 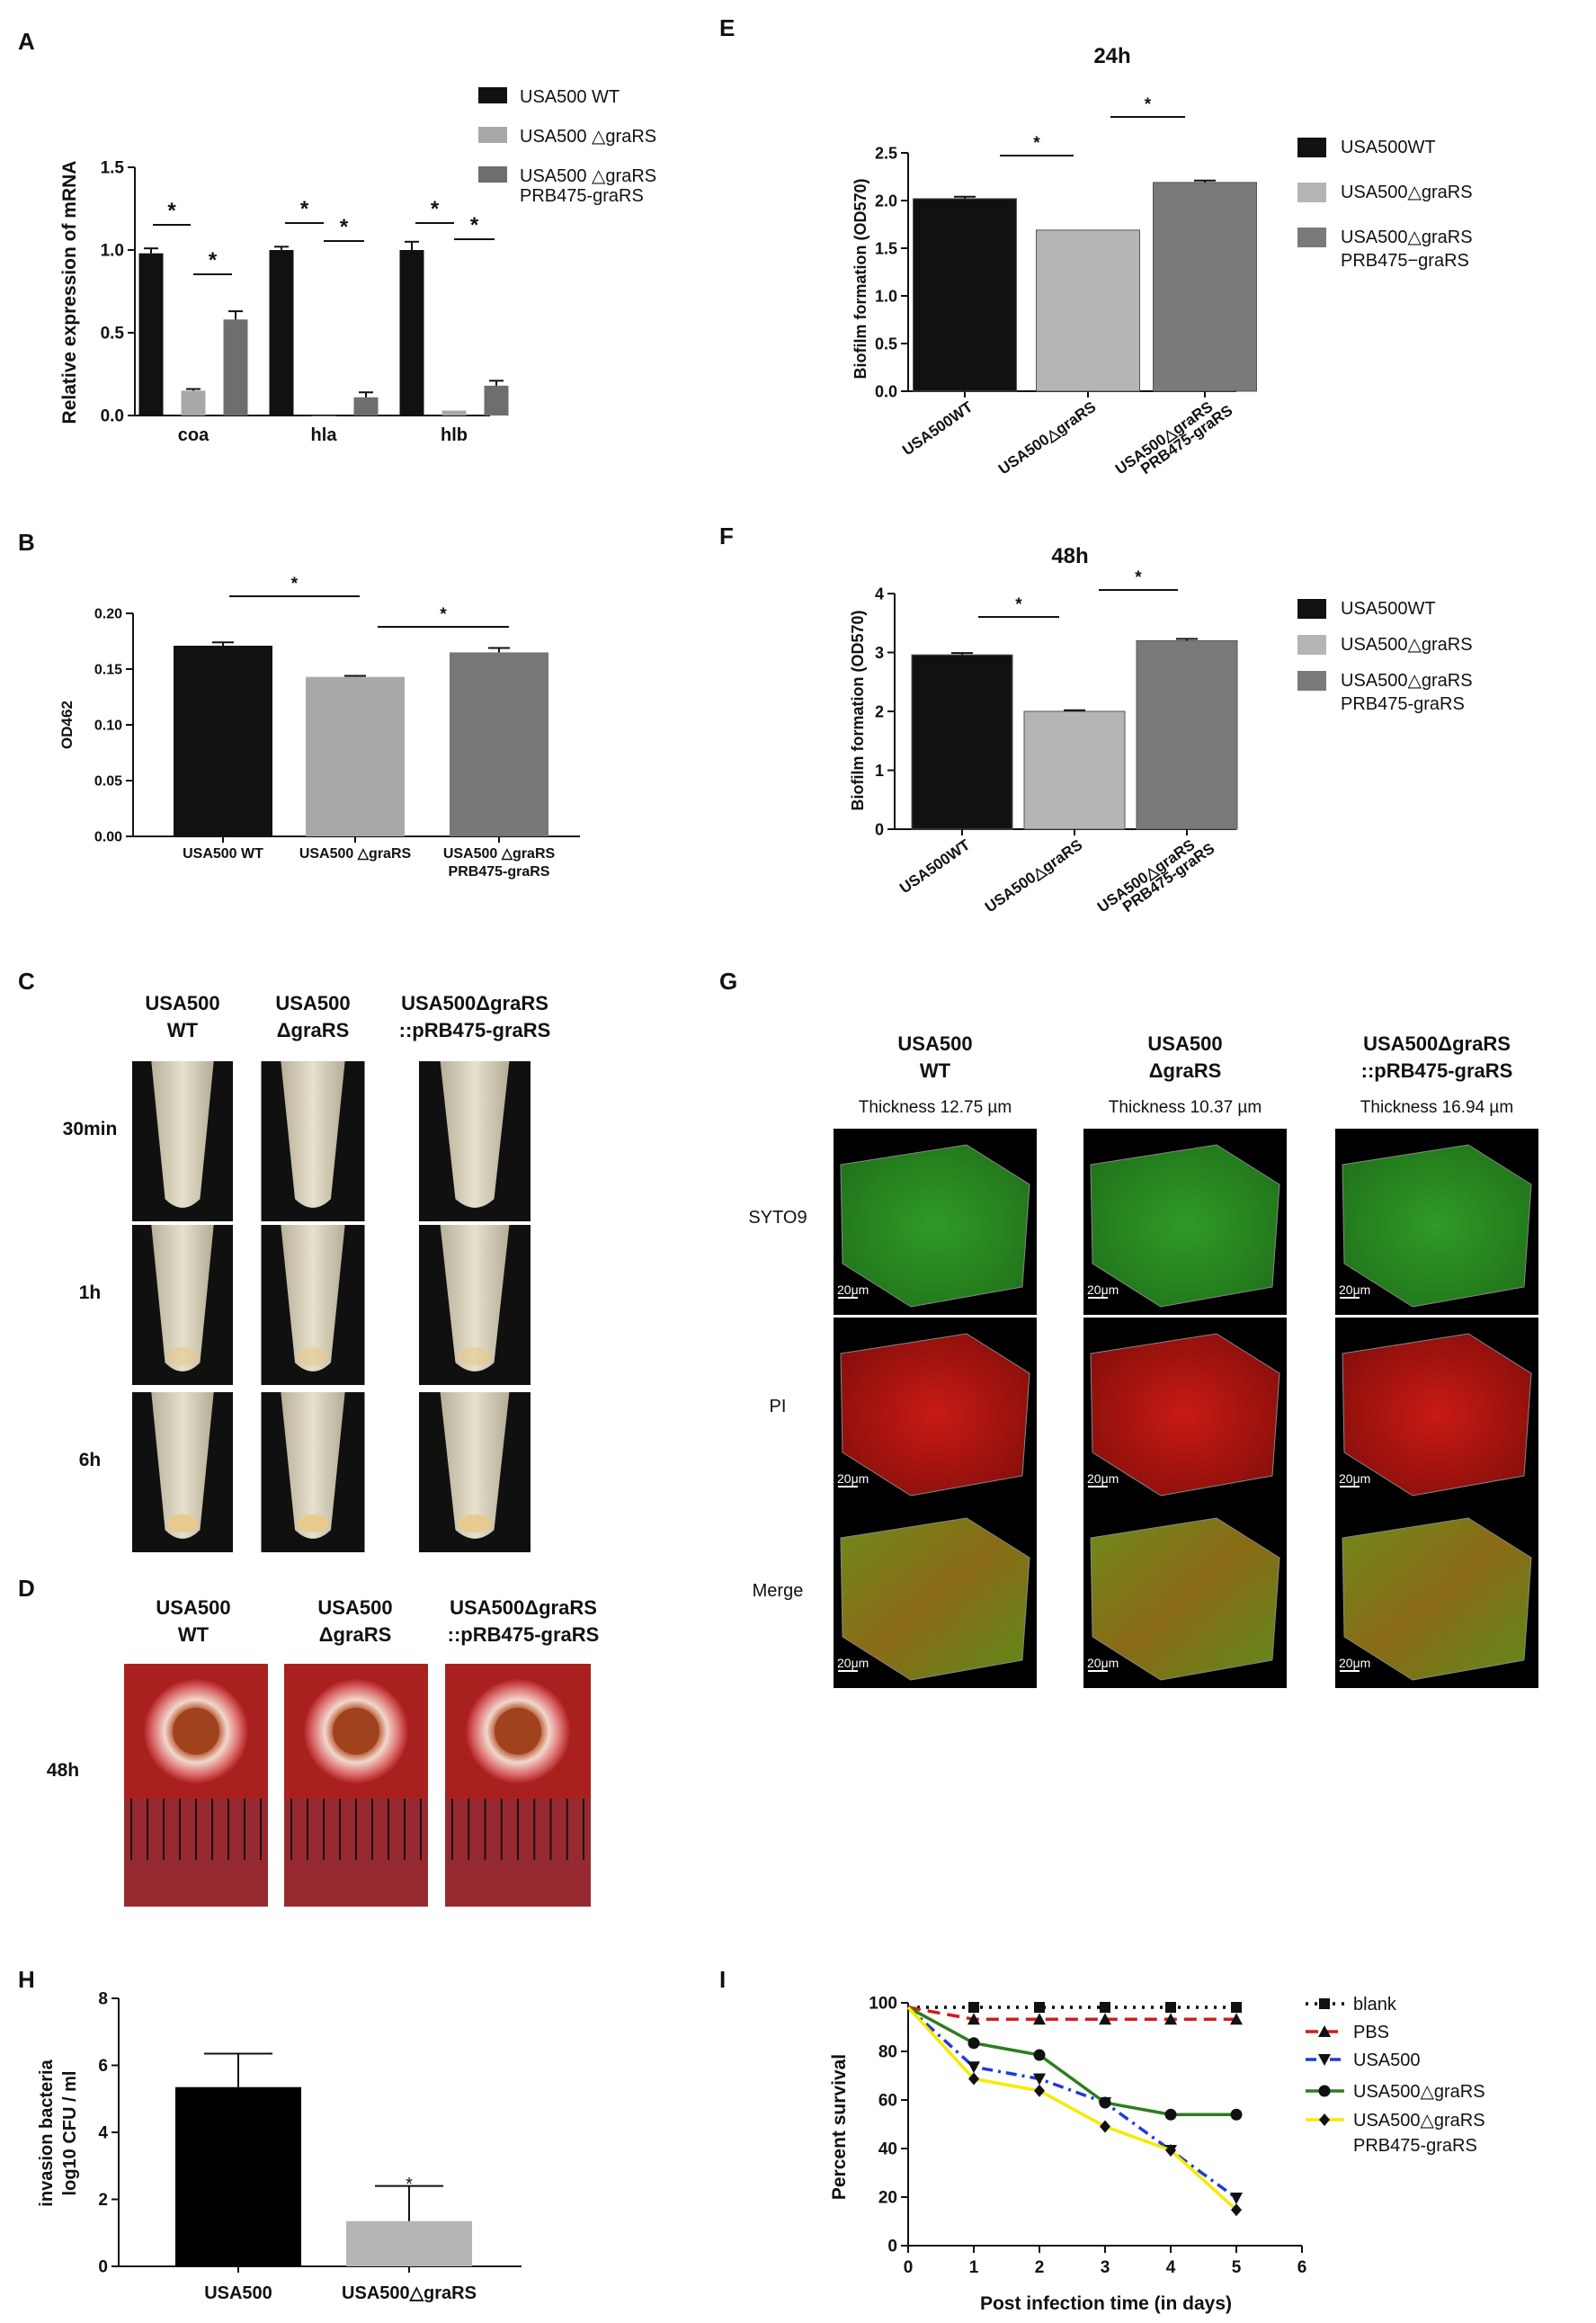 I want to click on y-tick-label: 80, so click(x=887, y=2052).